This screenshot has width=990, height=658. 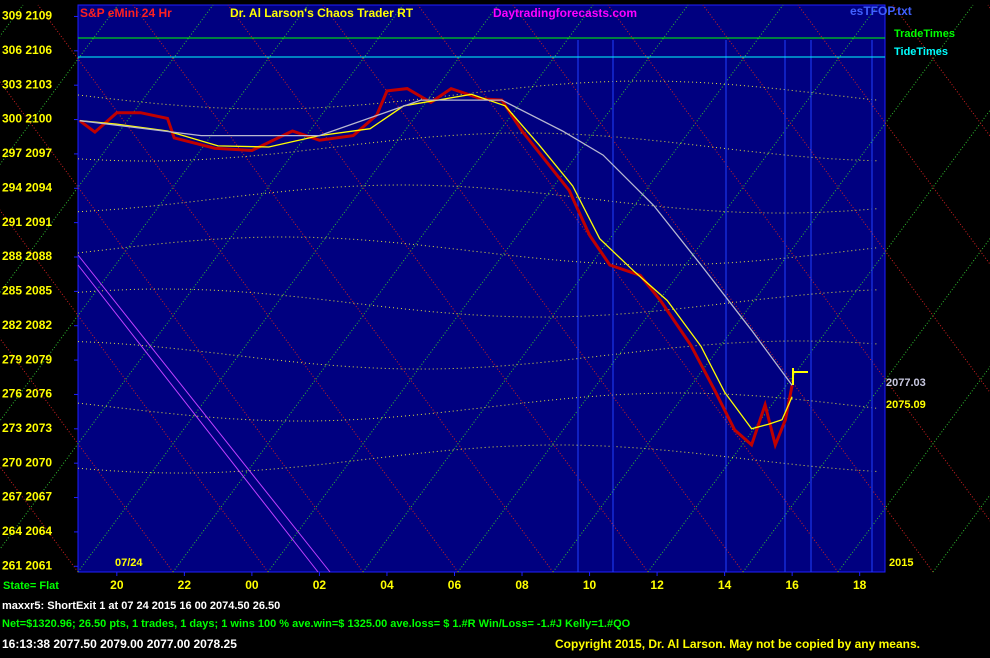 What do you see at coordinates (27, 50) in the screenshot?
I see `y-tick-label: 306 2106` at bounding box center [27, 50].